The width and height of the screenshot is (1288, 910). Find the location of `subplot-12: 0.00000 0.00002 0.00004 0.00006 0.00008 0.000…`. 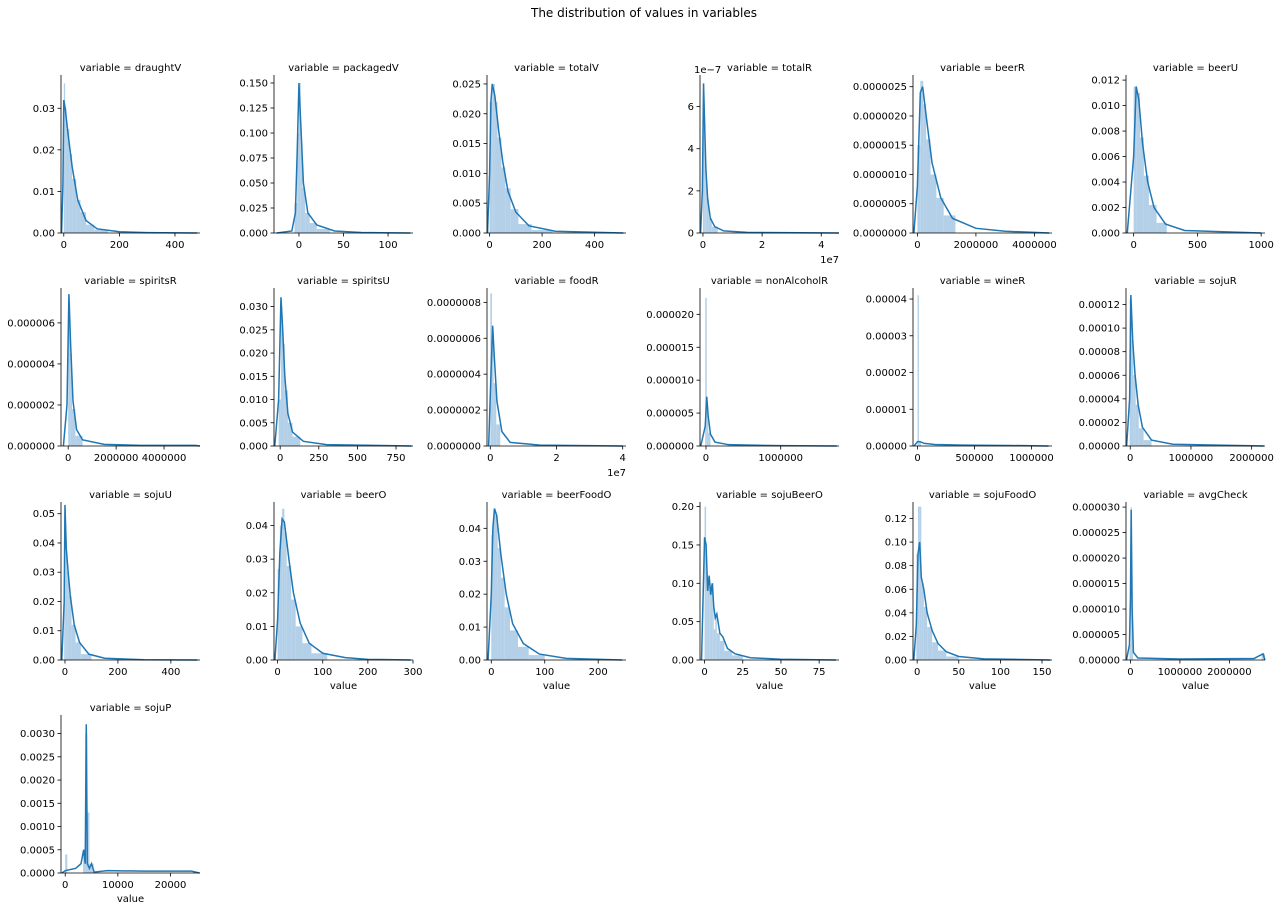

subplot-12: 0.00000 0.00002 0.00004 0.00006 0.00008 0.000… is located at coordinates (1176, 370).